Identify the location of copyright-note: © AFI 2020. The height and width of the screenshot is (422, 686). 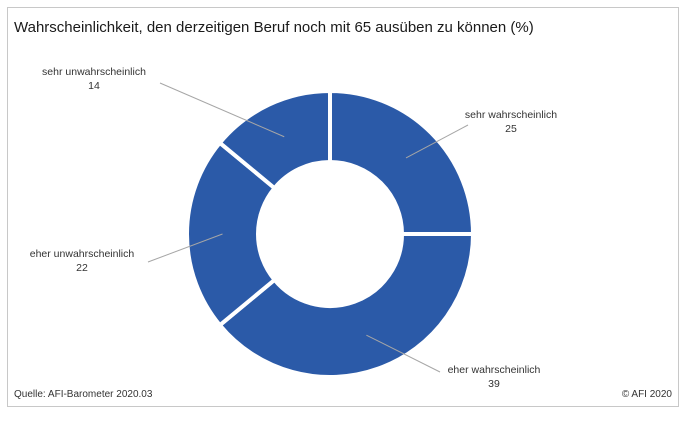
(646, 394).